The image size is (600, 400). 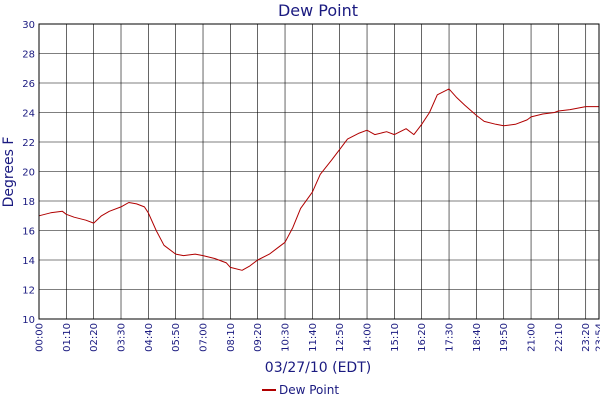 I want to click on y-tick-label: 18, so click(x=28, y=202).